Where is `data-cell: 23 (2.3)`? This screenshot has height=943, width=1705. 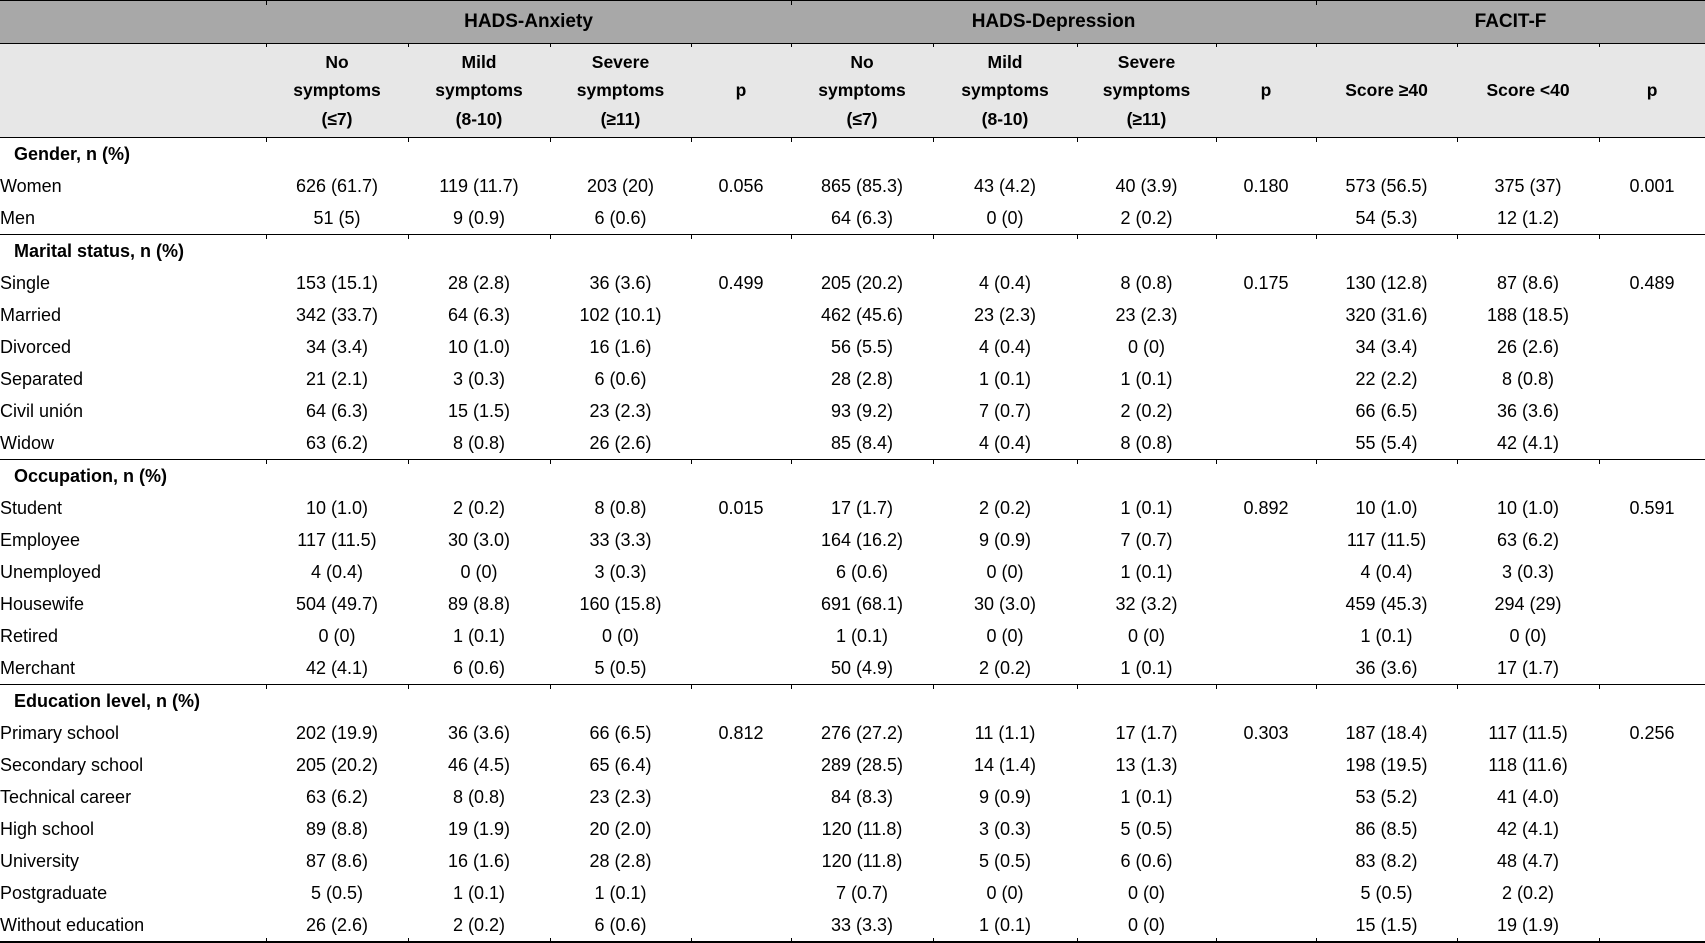 data-cell: 23 (2.3) is located at coordinates (1005, 315).